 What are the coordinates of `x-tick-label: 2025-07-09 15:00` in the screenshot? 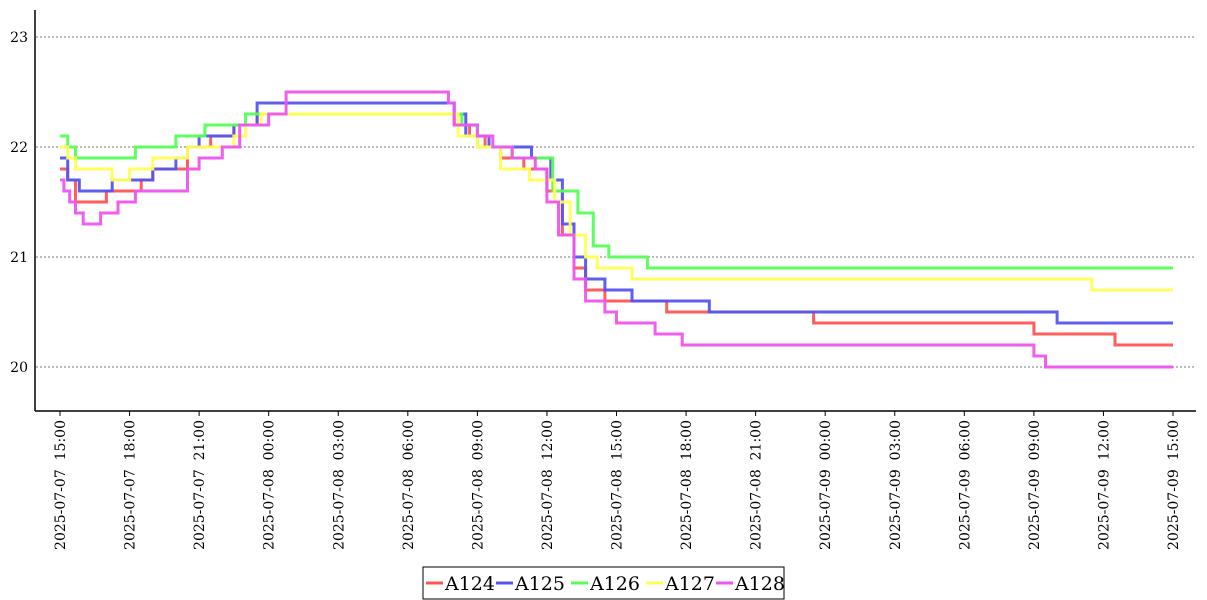 It's located at (1174, 485).